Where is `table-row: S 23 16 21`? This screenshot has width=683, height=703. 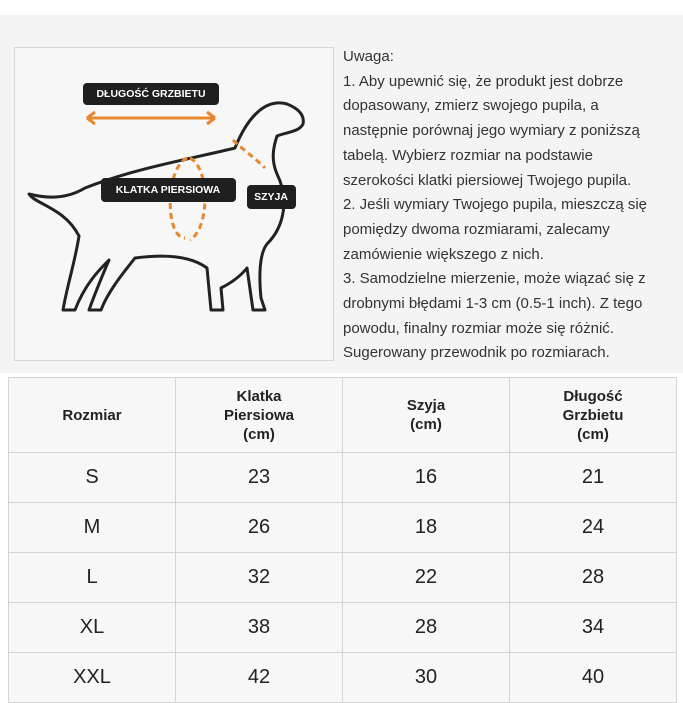 table-row: S 23 16 21 is located at coordinates (342, 477).